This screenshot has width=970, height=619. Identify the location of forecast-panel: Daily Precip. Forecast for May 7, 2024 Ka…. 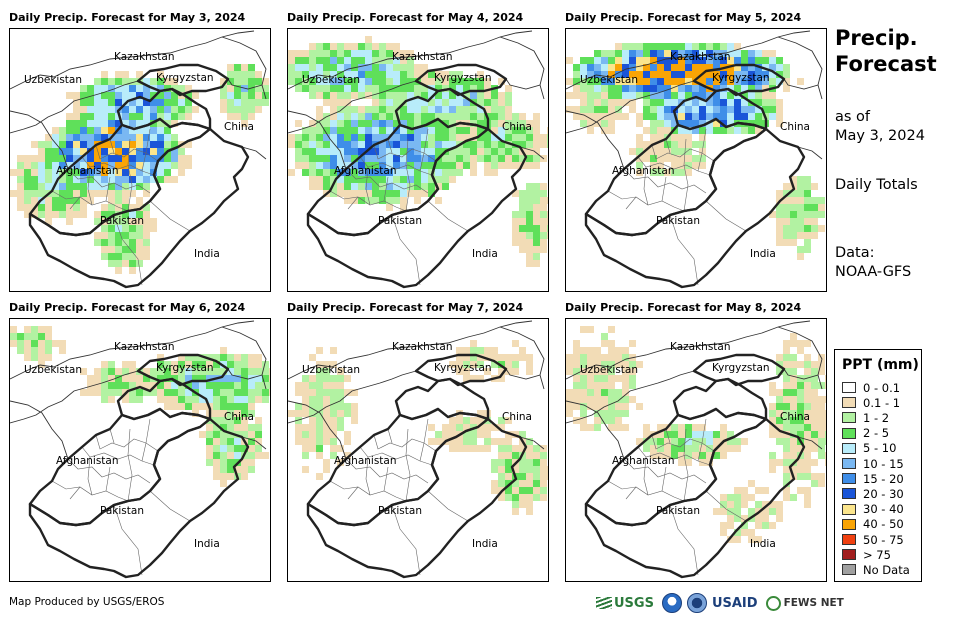
(418, 441).